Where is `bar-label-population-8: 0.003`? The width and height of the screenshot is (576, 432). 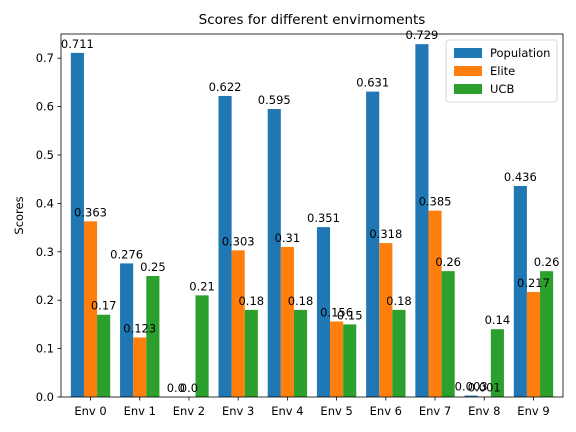
bar-label-population-8: 0.003 is located at coordinates (471, 387).